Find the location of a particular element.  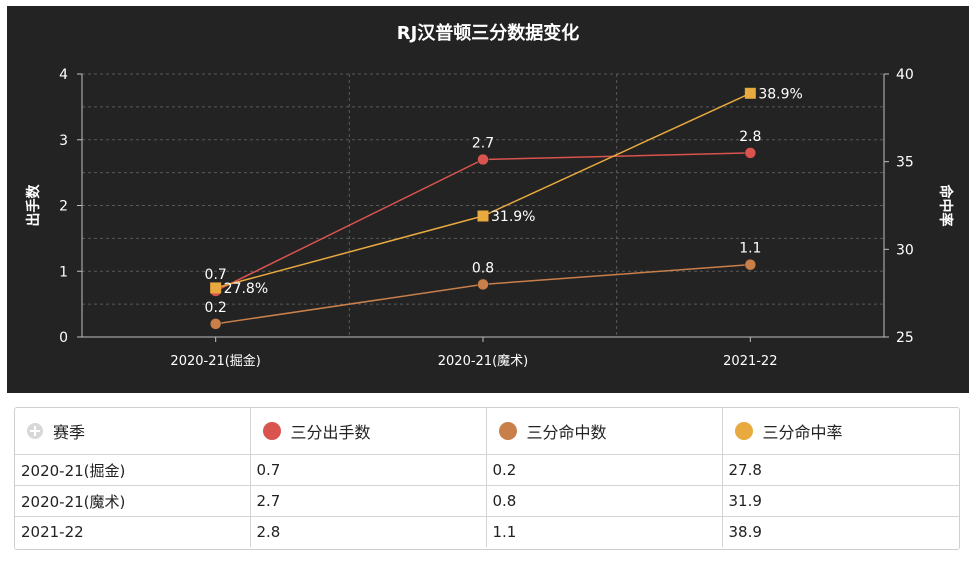

table-cell: 0.7 is located at coordinates (368, 470).